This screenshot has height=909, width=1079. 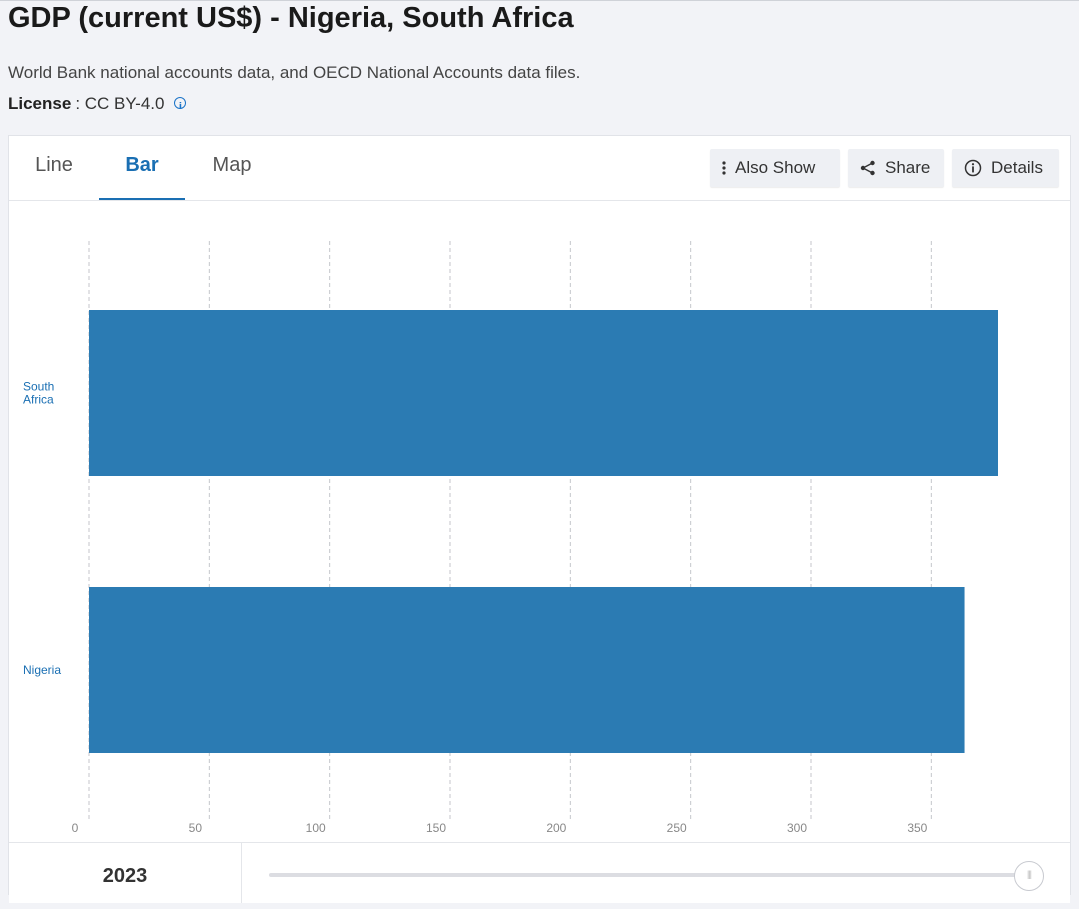 I want to click on share-icon, so click(x=868, y=168).